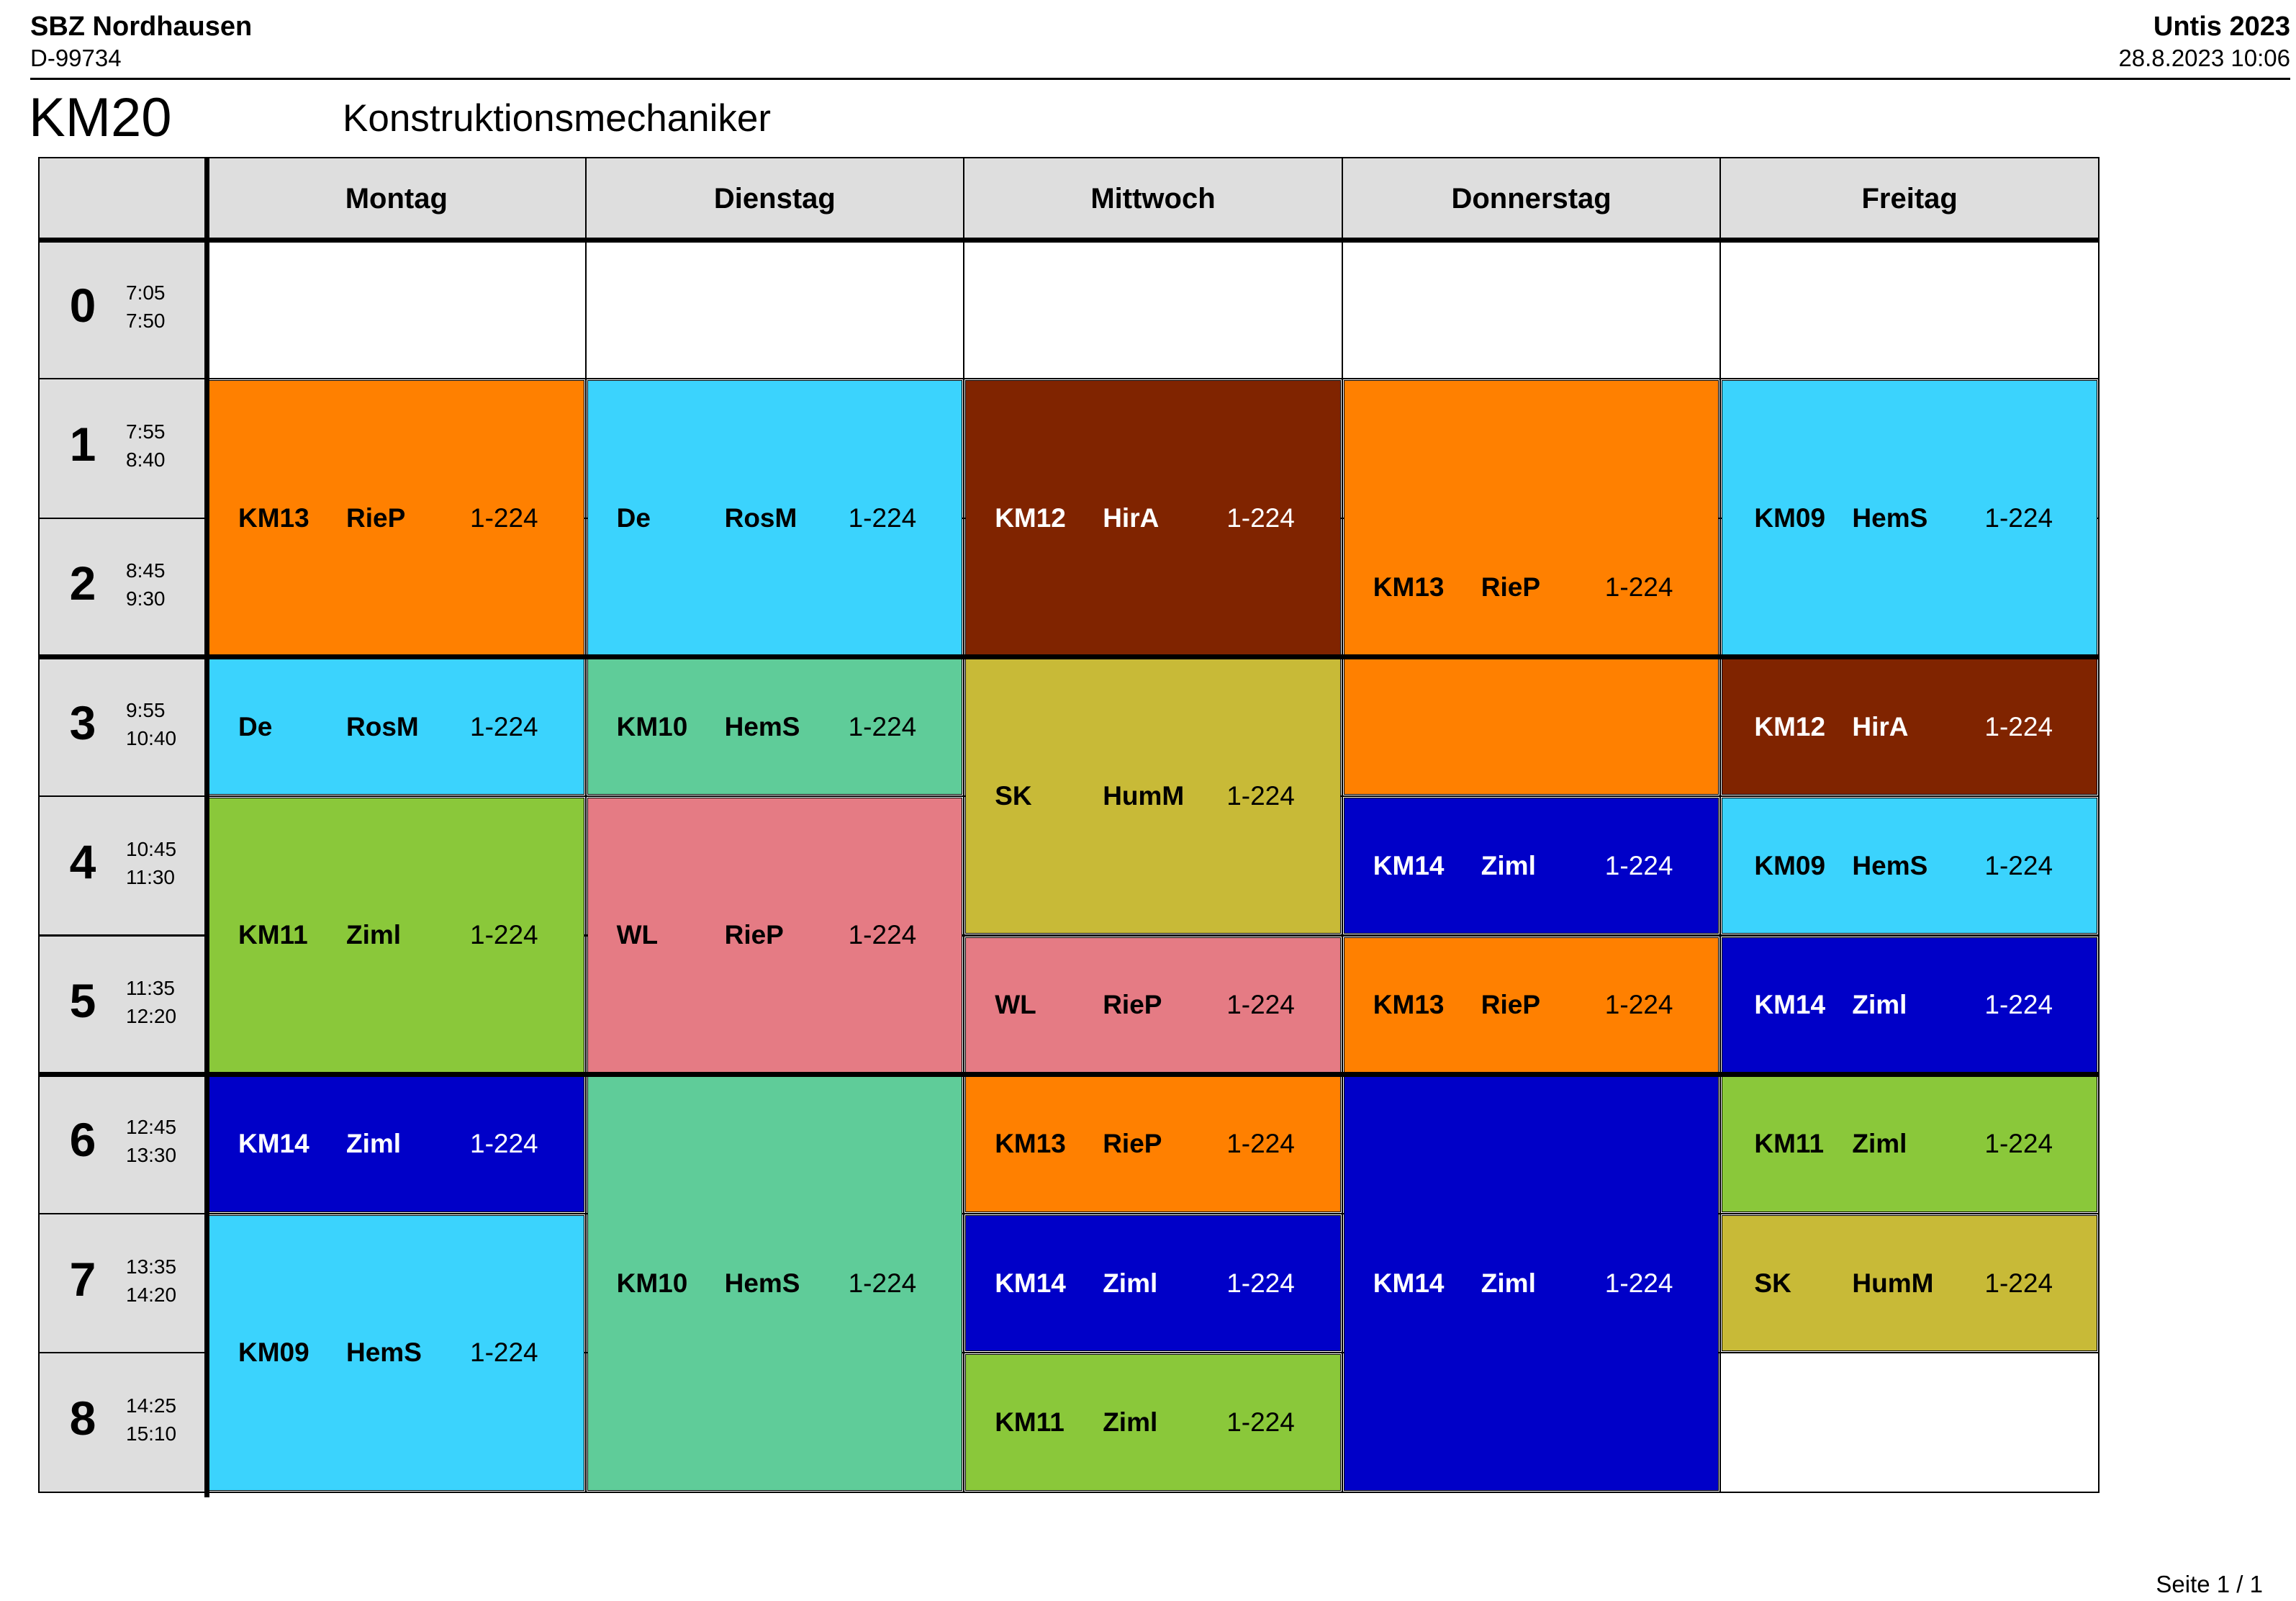 The height and width of the screenshot is (1601, 2296). Describe the element at coordinates (557, 118) in the screenshot. I see `class-name: Konstruktionsmechaniker` at that location.